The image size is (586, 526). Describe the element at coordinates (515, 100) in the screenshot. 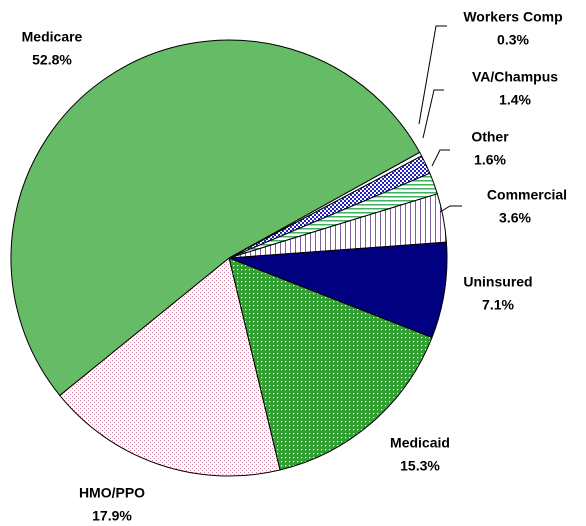

I see `slice-value-label: 1.4%` at that location.